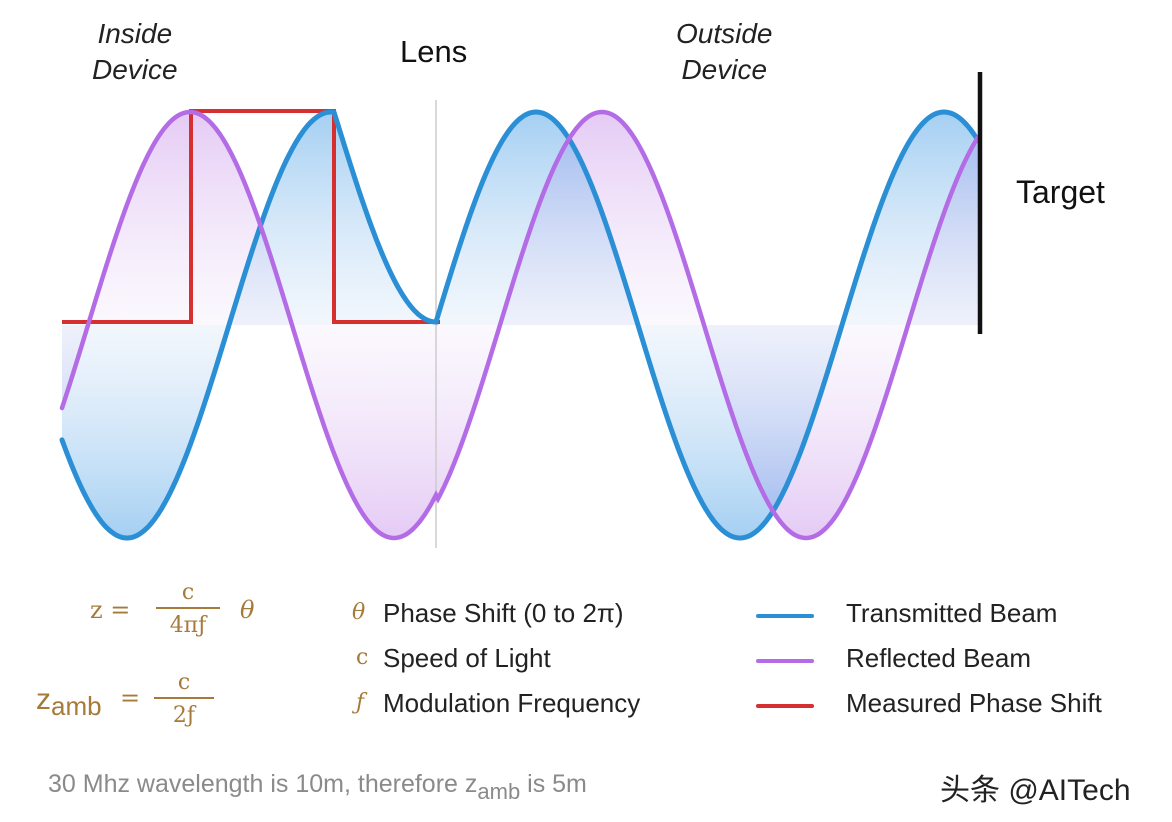  Describe the element at coordinates (110, 610) in the screenshot. I see `z-formula-lhs: z =` at that location.